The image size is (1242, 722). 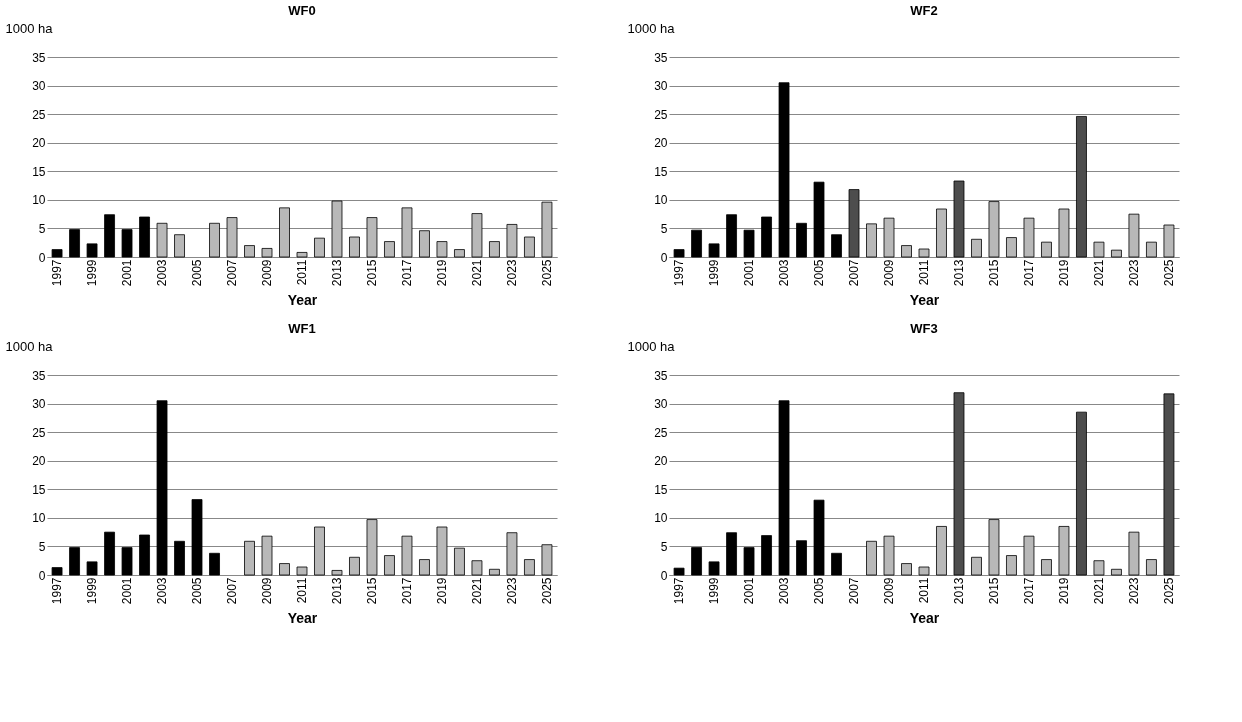 I want to click on chart-title: WF3, so click(x=924, y=328).